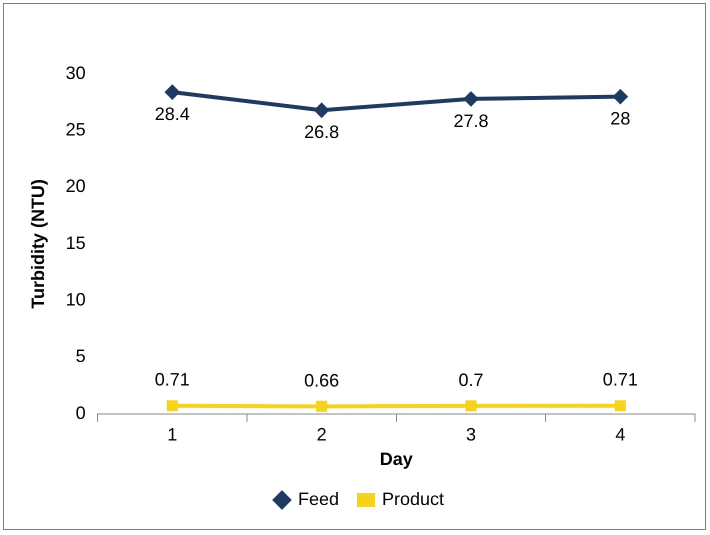  Describe the element at coordinates (471, 120) in the screenshot. I see `data-label: 27.8` at that location.